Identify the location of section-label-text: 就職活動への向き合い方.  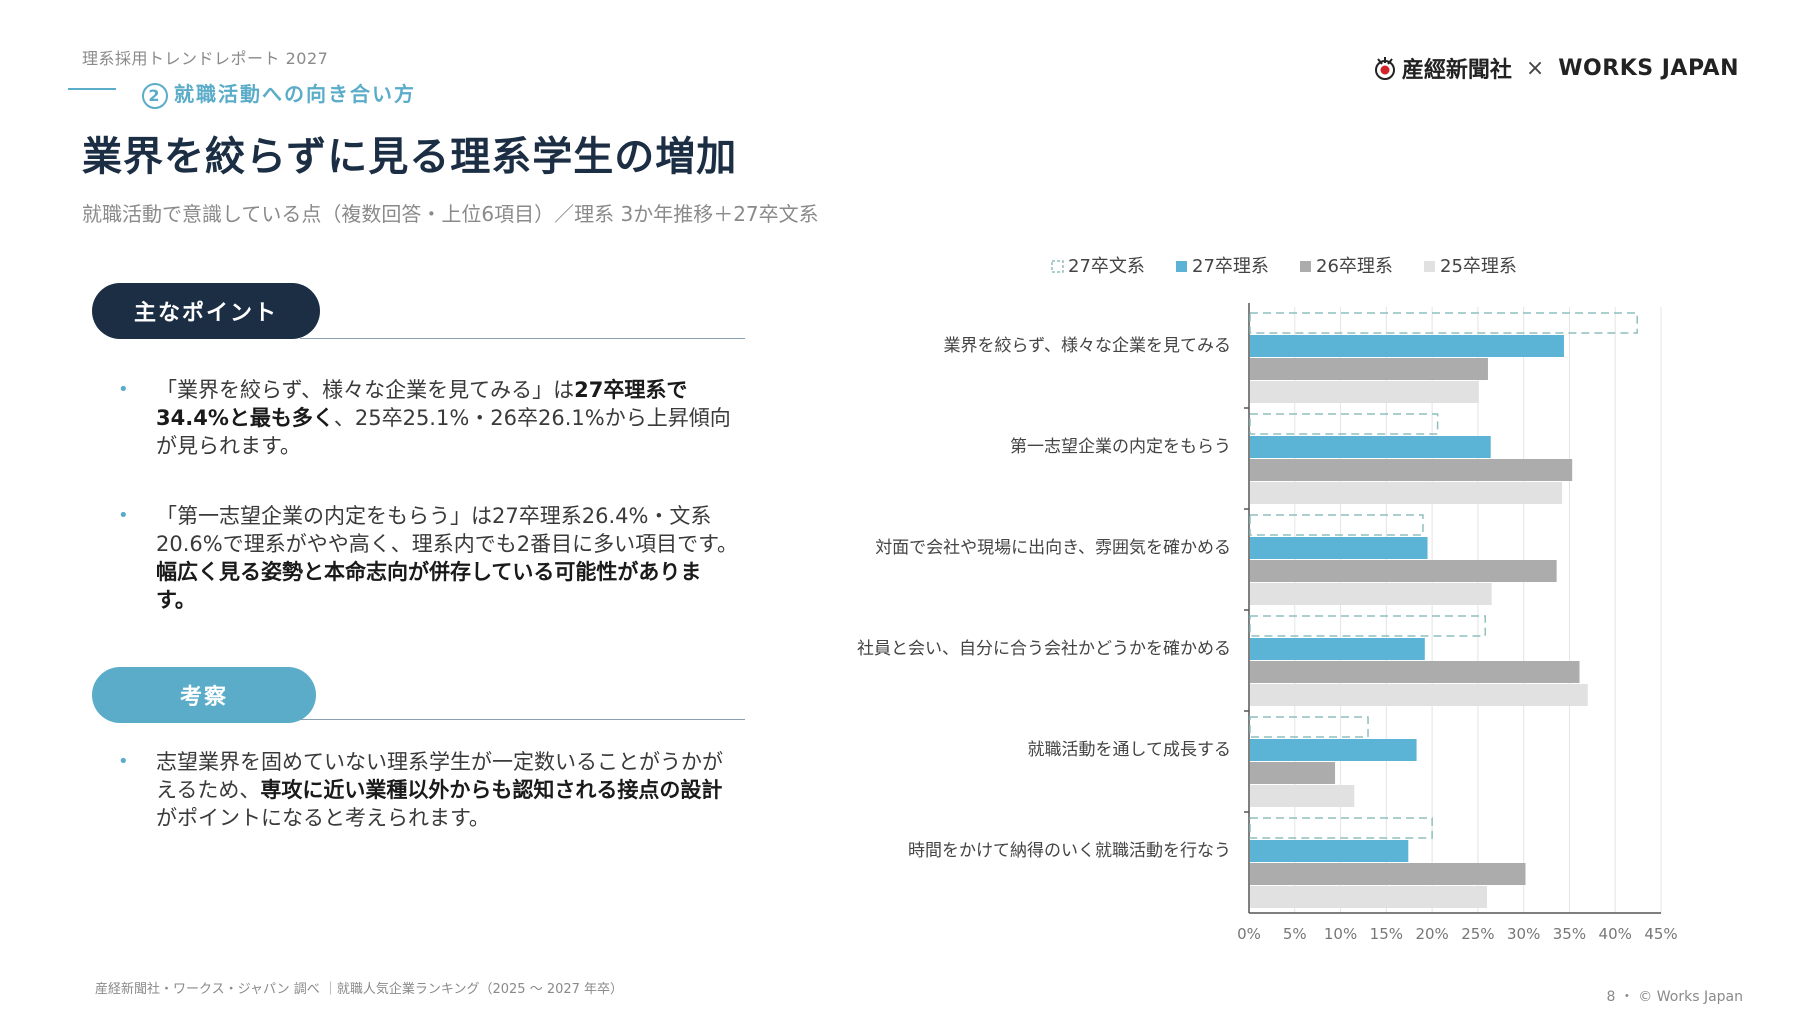
(295, 94).